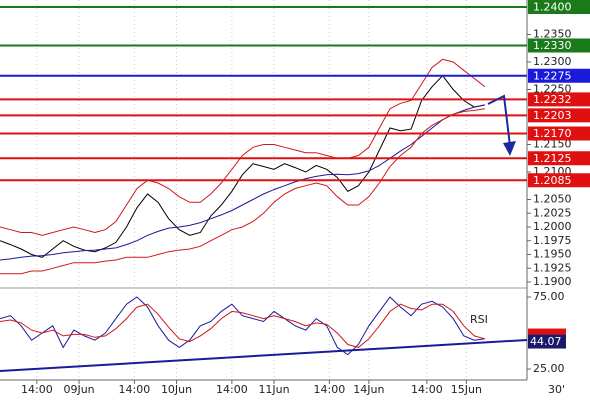 Image resolution: width=590 pixels, height=400 pixels. Describe the element at coordinates (552, 34) in the screenshot. I see `y-tick-label: 1.2350` at that location.